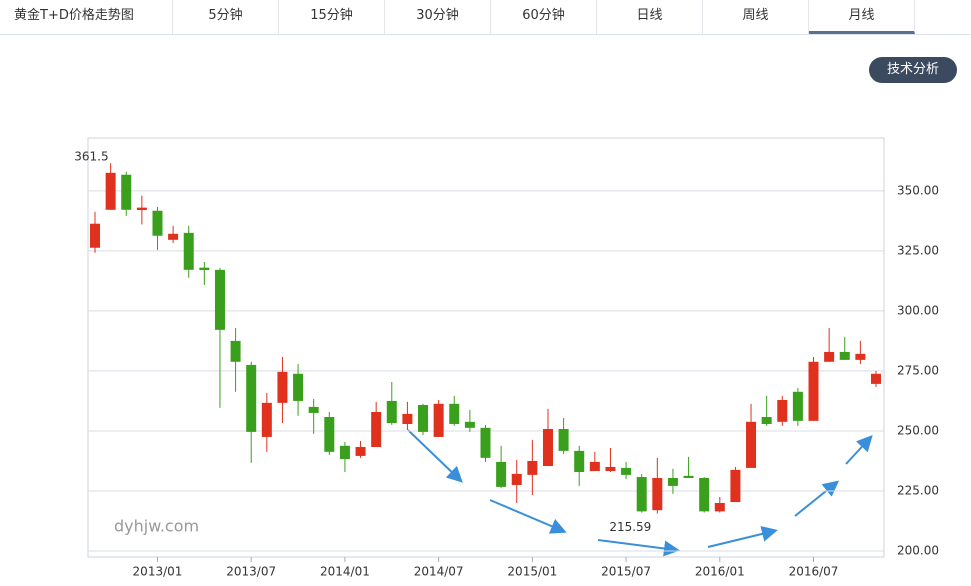  I want to click on tab-bar: 黄金T+D价格走势图 5分钟 15分钟 30分钟 60分钟 日线 周线 月线, so click(485, 17).